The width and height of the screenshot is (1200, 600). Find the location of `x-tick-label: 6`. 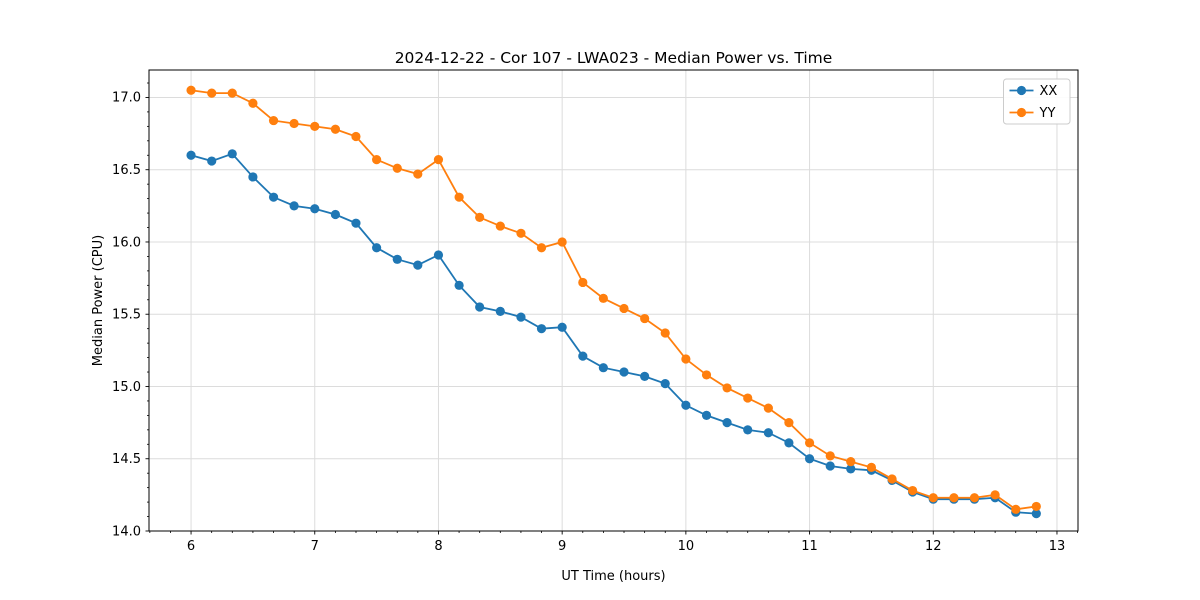

x-tick-label: 6 is located at coordinates (191, 546).